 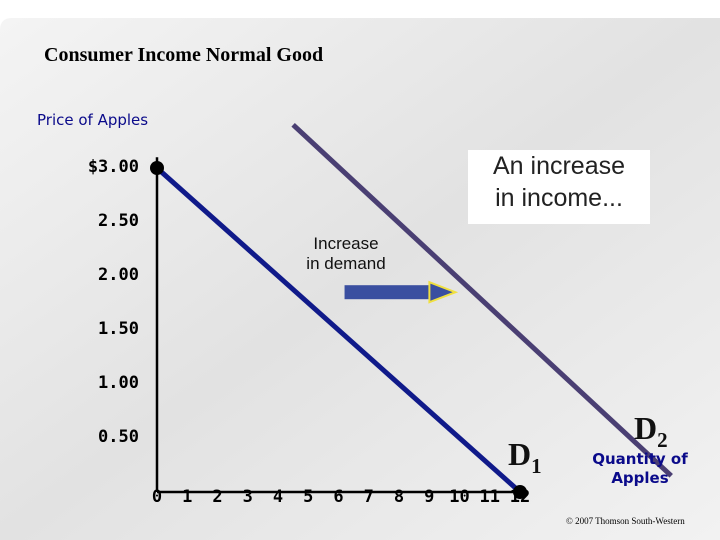 What do you see at coordinates (93, 120) in the screenshot?
I see `y-axis-label: Price of Apples` at bounding box center [93, 120].